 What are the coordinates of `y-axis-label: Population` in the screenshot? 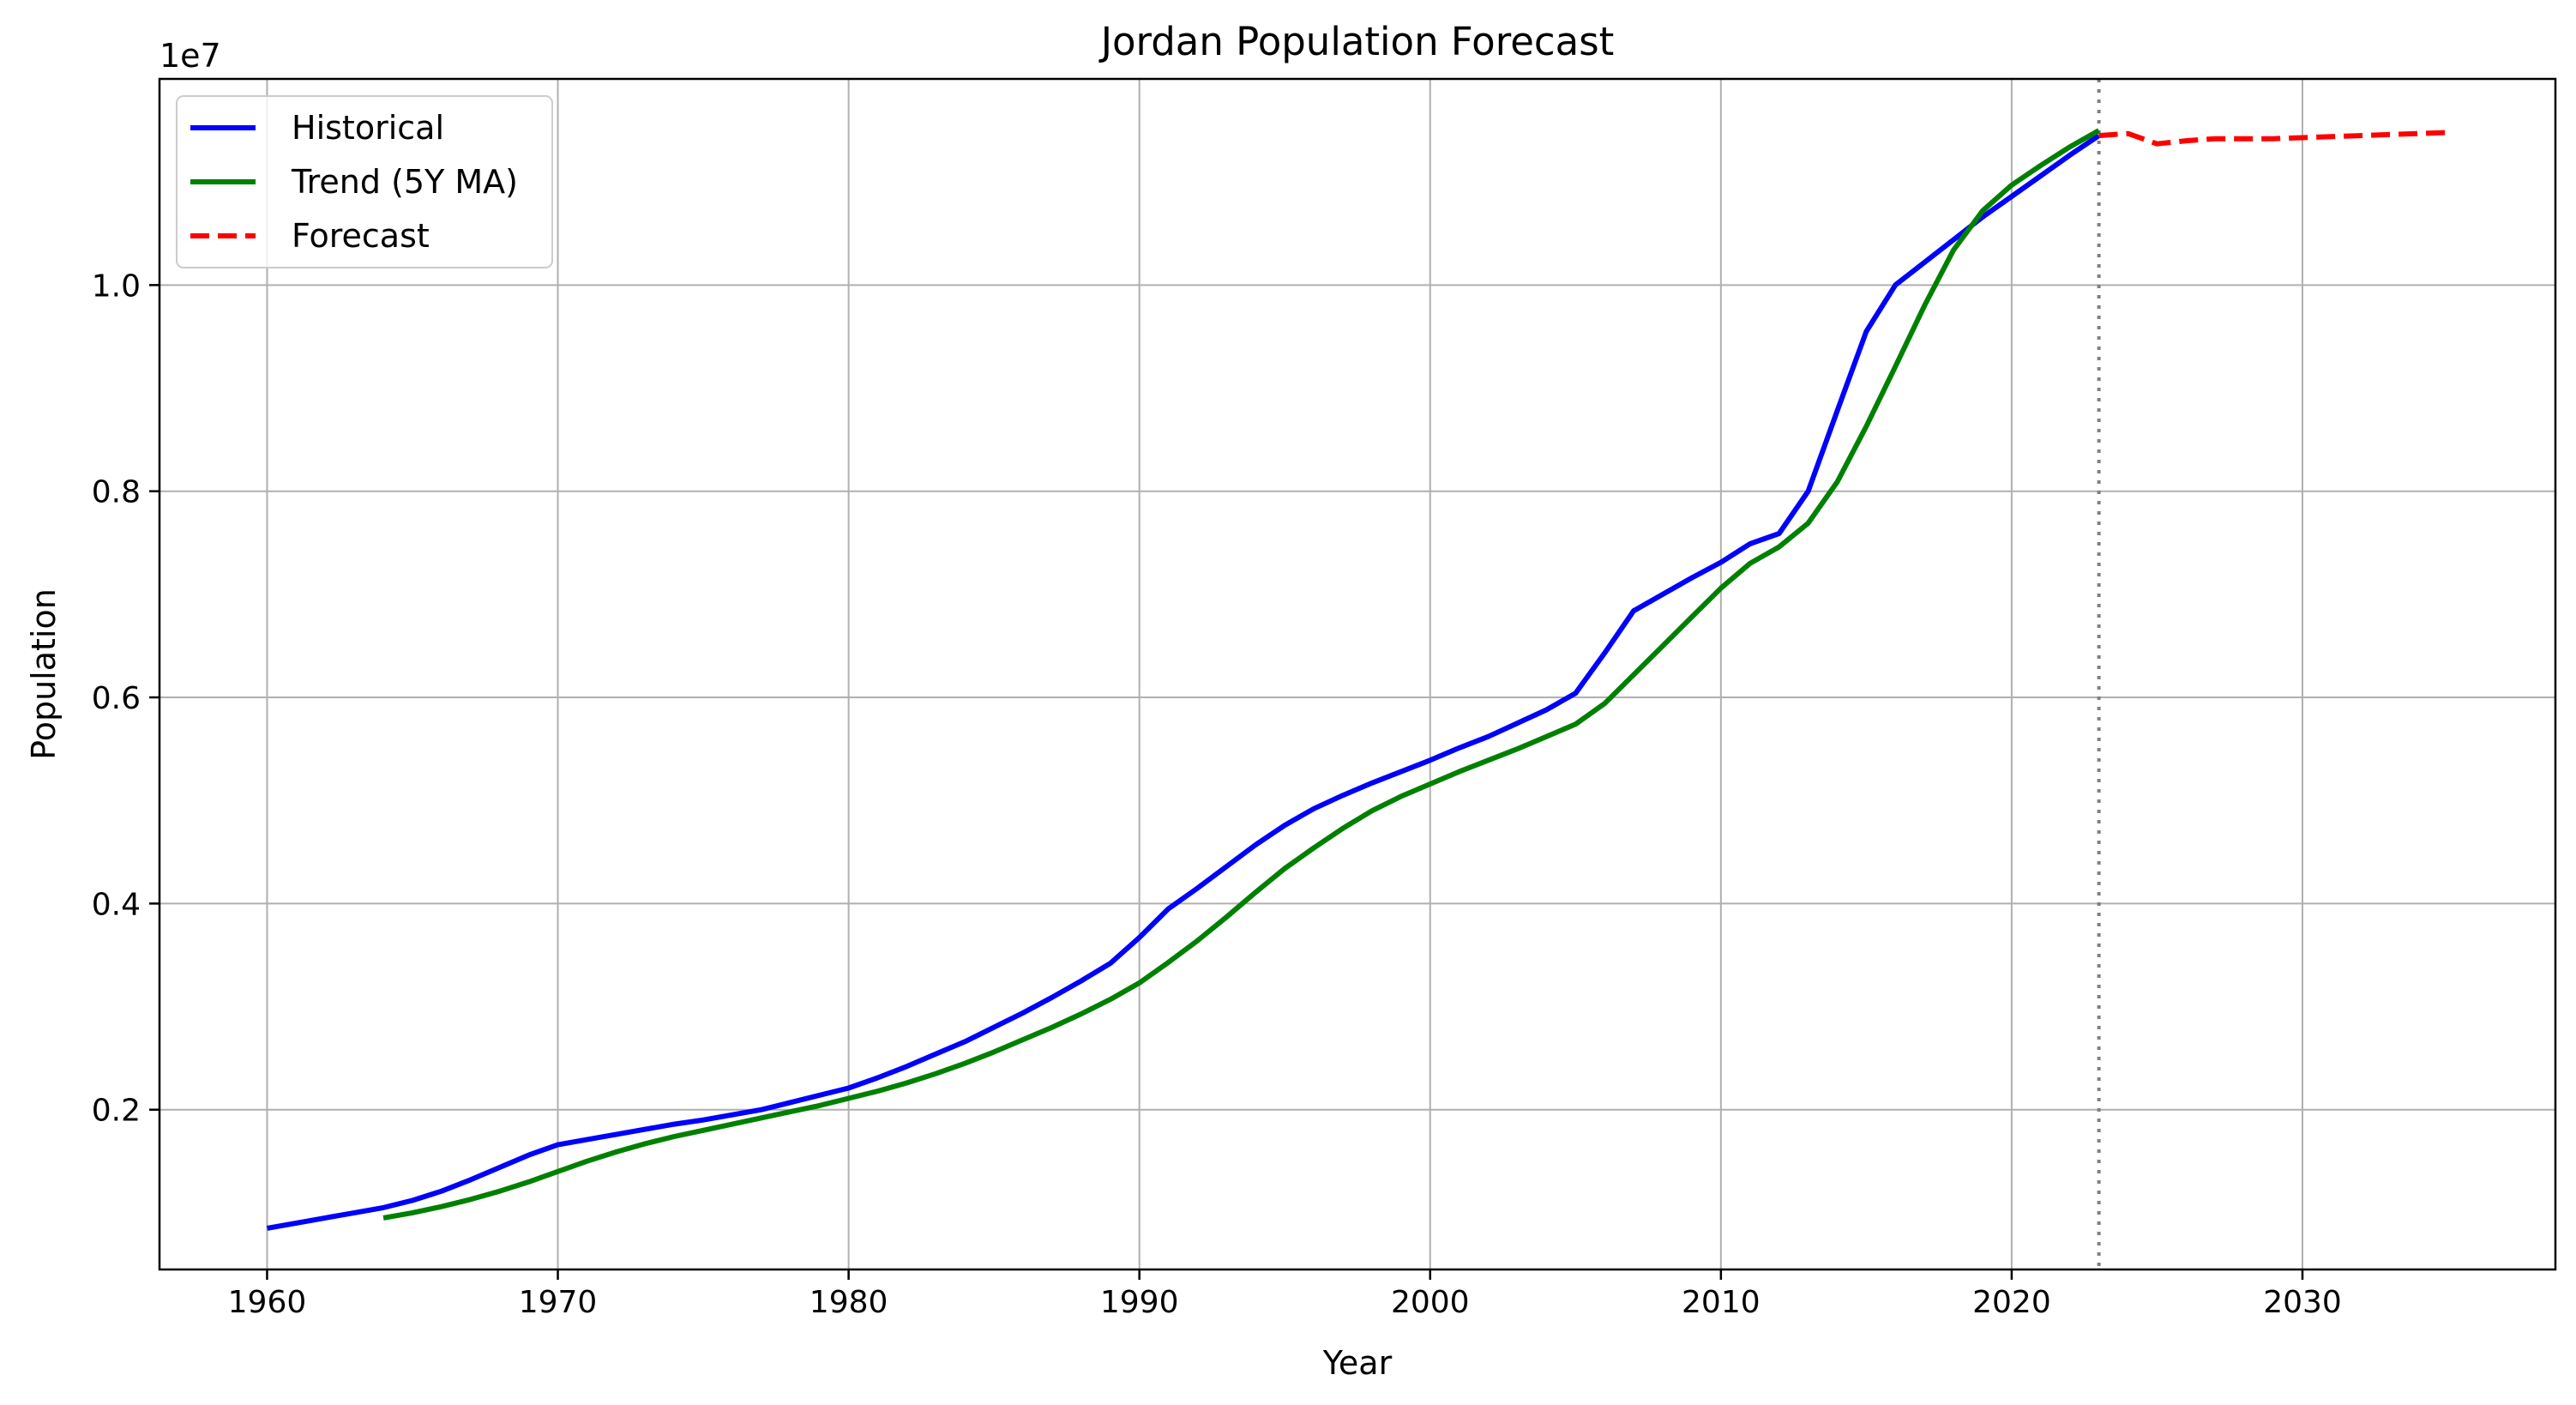 It's located at (44, 674).